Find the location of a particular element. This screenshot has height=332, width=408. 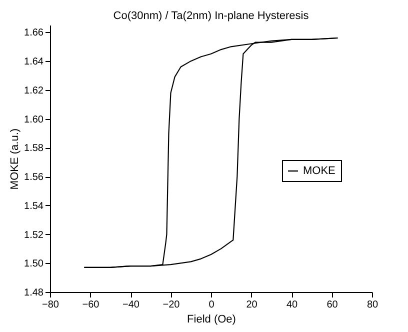

y-tick-label: 1.62 is located at coordinates (34, 90).